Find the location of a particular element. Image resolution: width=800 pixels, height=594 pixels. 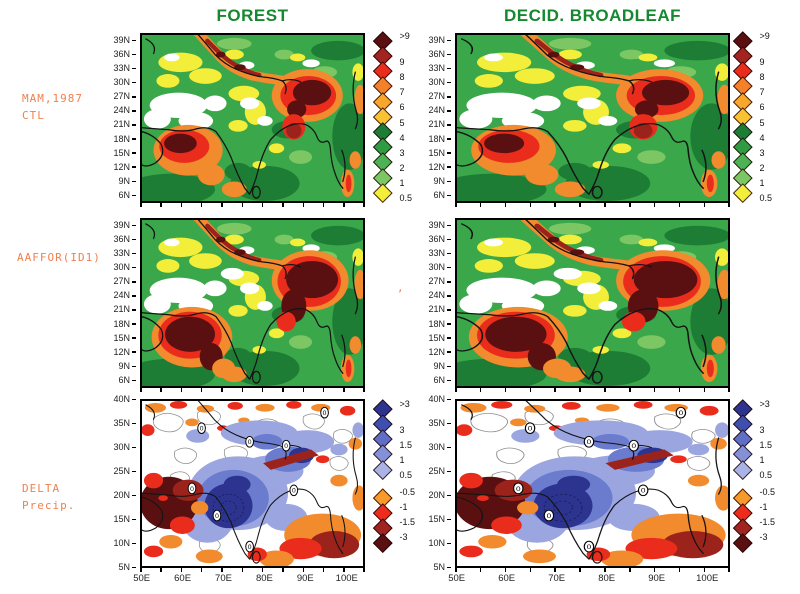

legend-row: 9 is located at coordinates (752, 56).